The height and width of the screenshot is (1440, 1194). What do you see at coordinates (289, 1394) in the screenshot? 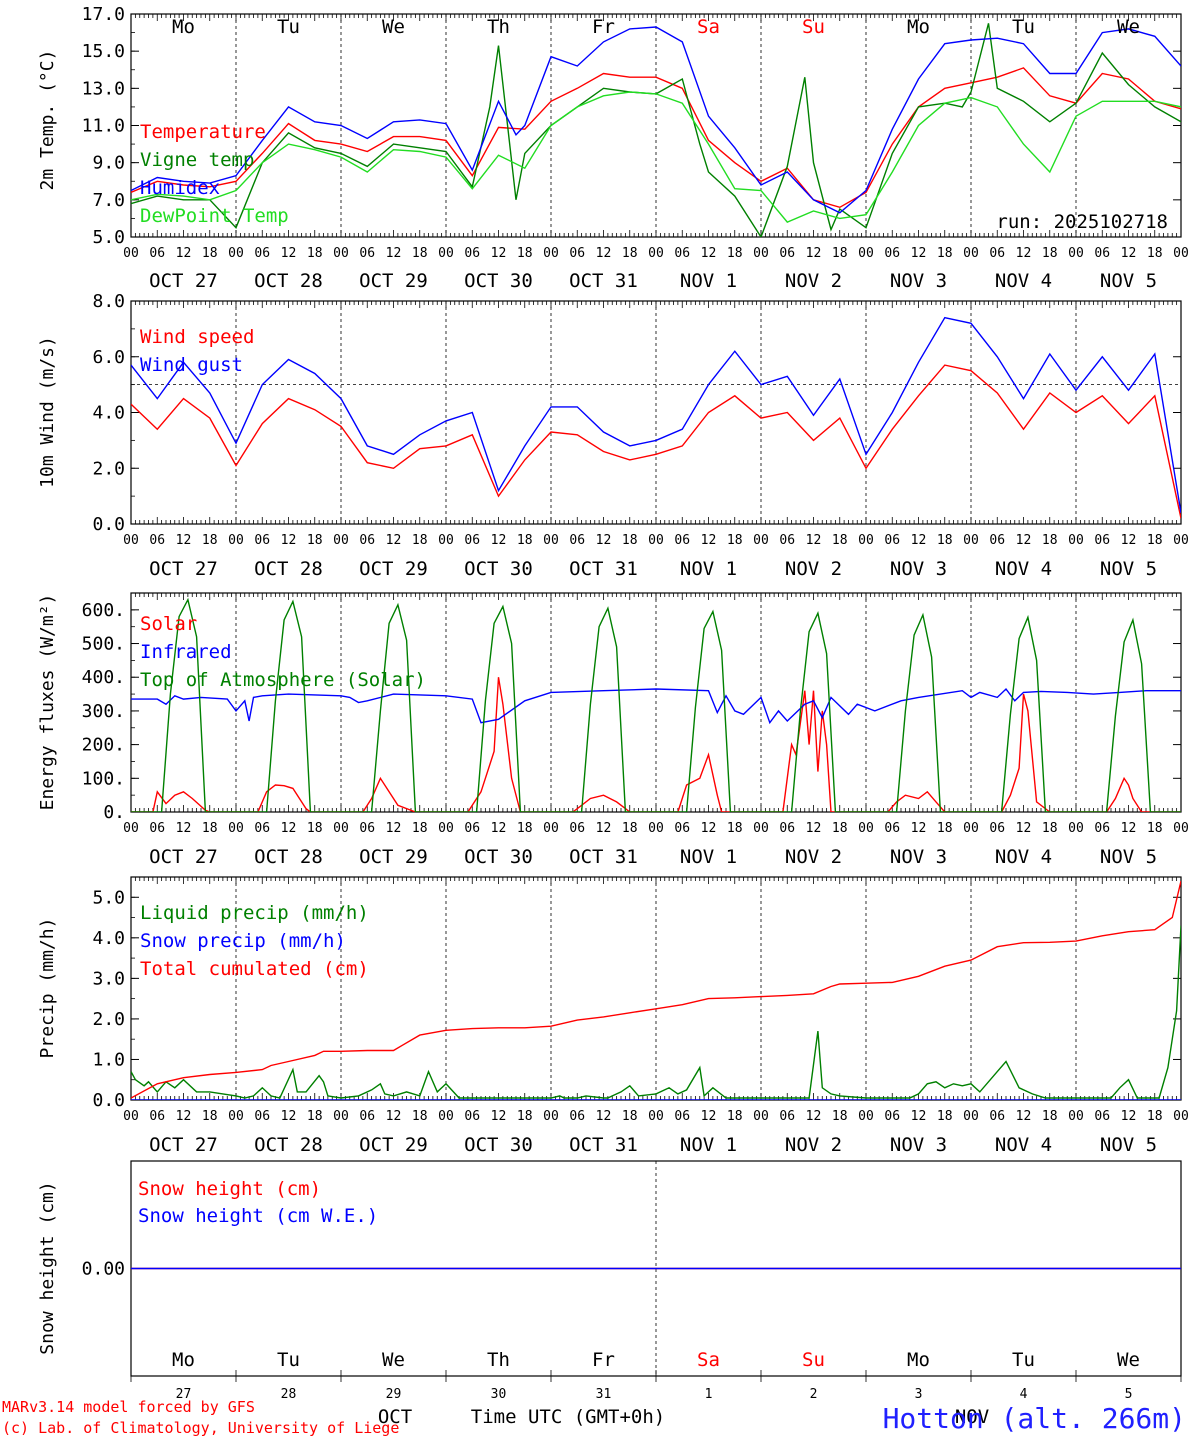
I see `bottom-day-number: 28` at bounding box center [289, 1394].